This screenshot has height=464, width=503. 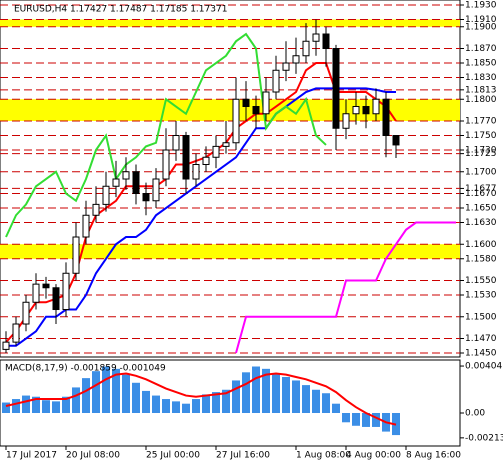 What do you see at coordinates (481, 64) in the screenshot?
I see `y-tick-label: 1.1850` at bounding box center [481, 64].